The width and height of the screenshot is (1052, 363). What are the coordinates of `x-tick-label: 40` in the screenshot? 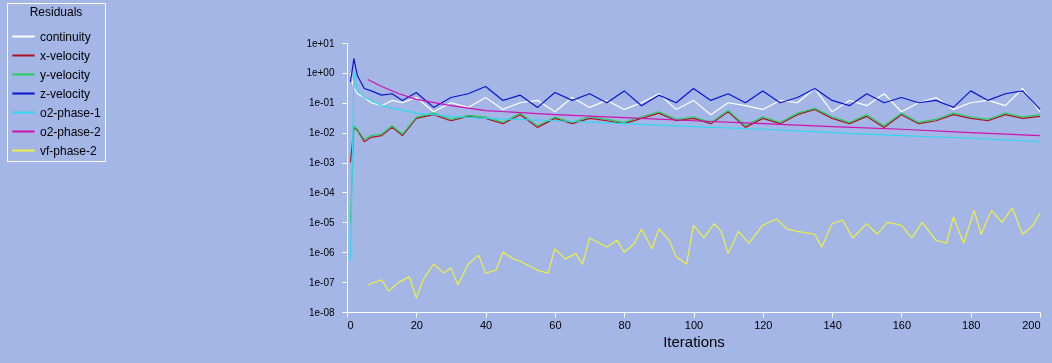 It's located at (486, 324).